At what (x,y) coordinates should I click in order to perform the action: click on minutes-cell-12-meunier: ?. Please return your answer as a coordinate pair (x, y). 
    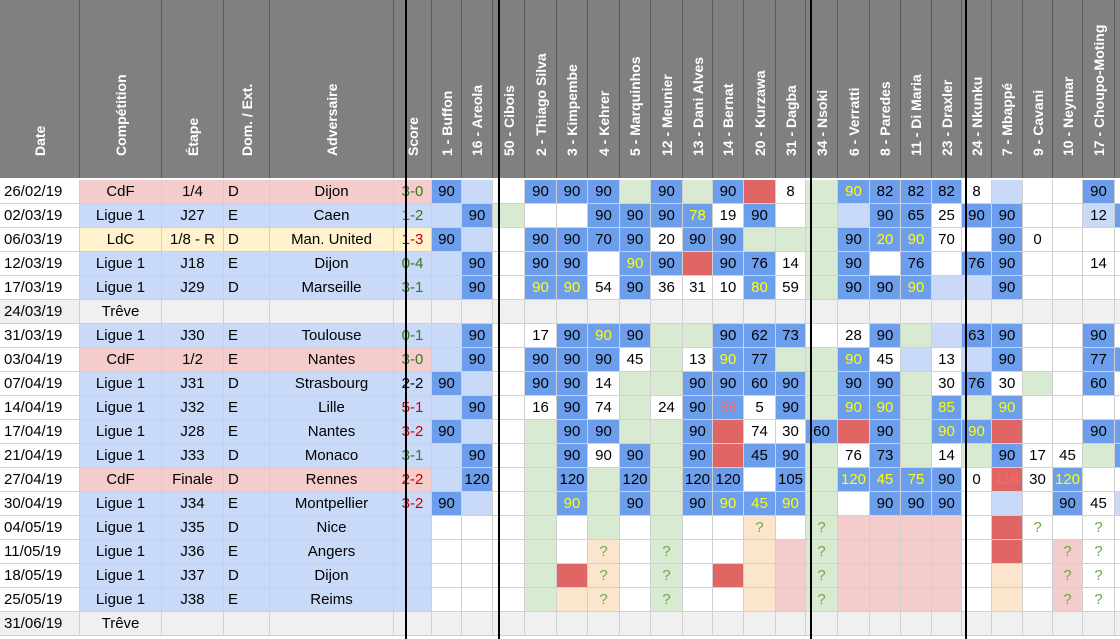
    Looking at the image, I should click on (667, 576).